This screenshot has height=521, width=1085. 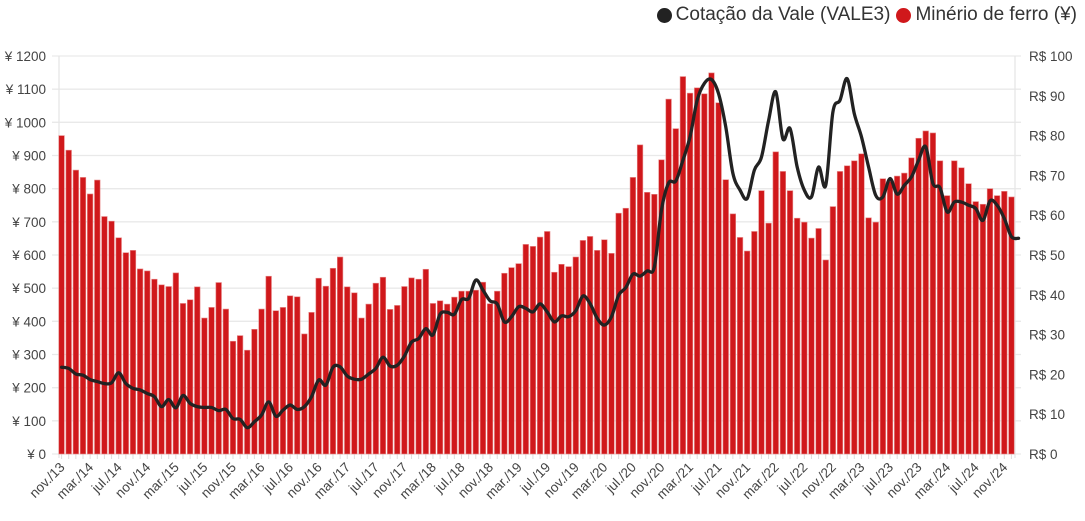 What do you see at coordinates (1047, 255) in the screenshot?
I see `right-axis-tick-label: R$ 50` at bounding box center [1047, 255].